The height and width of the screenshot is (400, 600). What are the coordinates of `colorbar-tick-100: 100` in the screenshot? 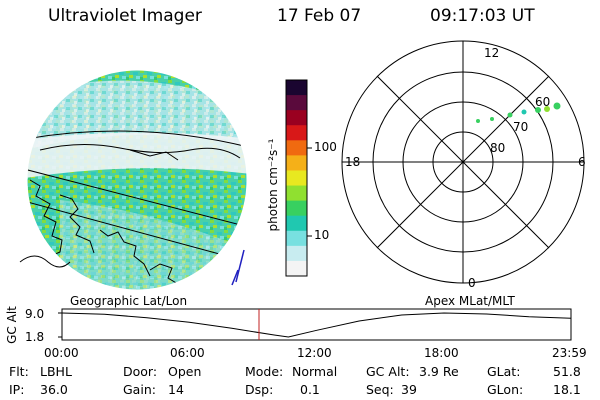 It's located at (325, 147).